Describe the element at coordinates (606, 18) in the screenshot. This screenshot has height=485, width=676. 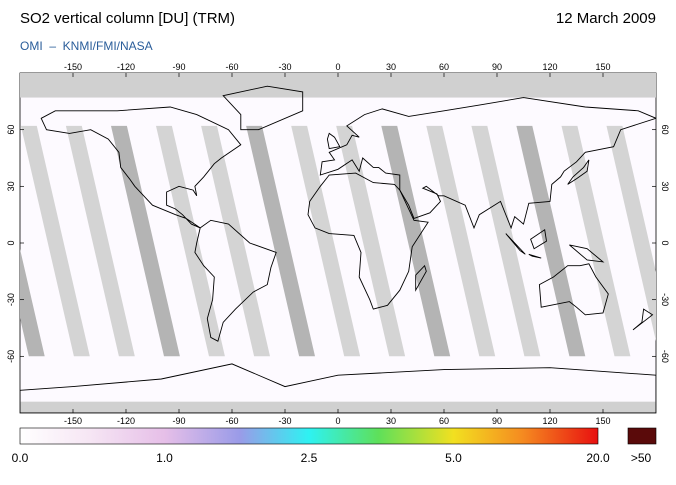
I see `date: 12 March 2009` at that location.